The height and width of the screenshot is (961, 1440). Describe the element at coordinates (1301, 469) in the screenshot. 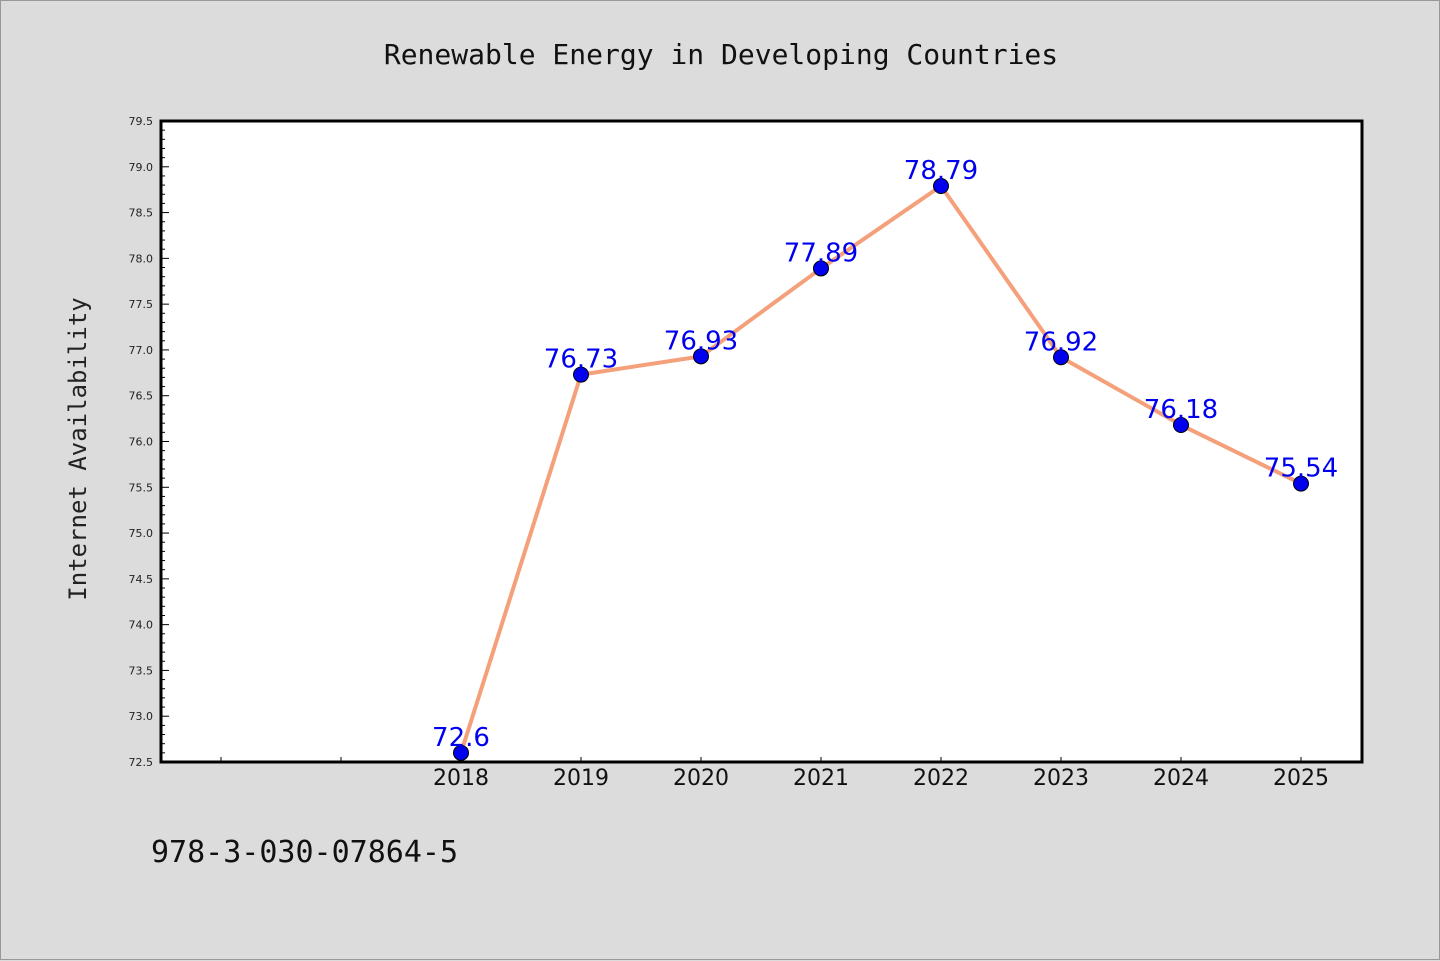

I see `data-label: 75.54` at that location.